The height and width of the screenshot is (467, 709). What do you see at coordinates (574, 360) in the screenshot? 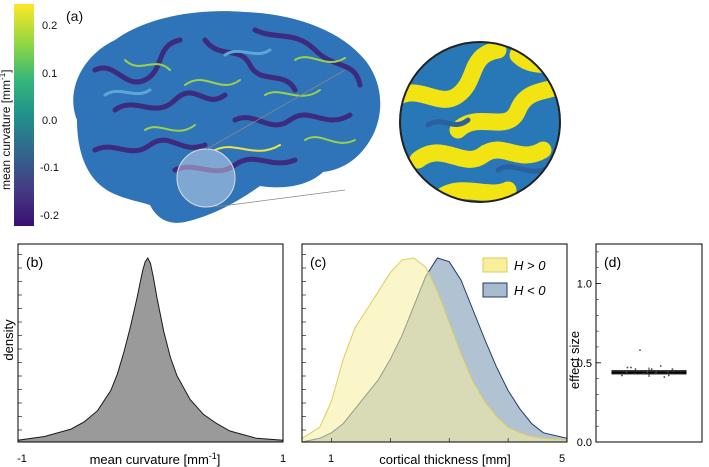
I see `panel-d-ylabel: effect size` at bounding box center [574, 360].